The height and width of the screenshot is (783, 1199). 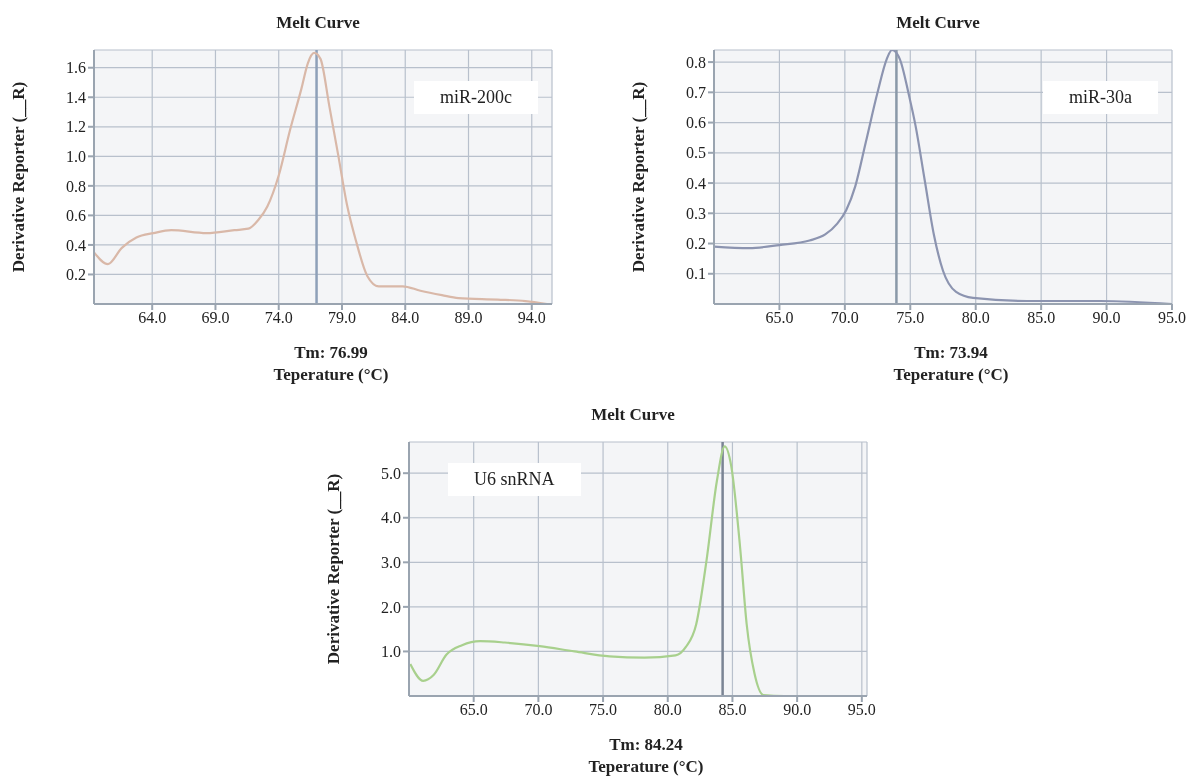 I want to click on annotation: miR-200c, so click(x=476, y=97).